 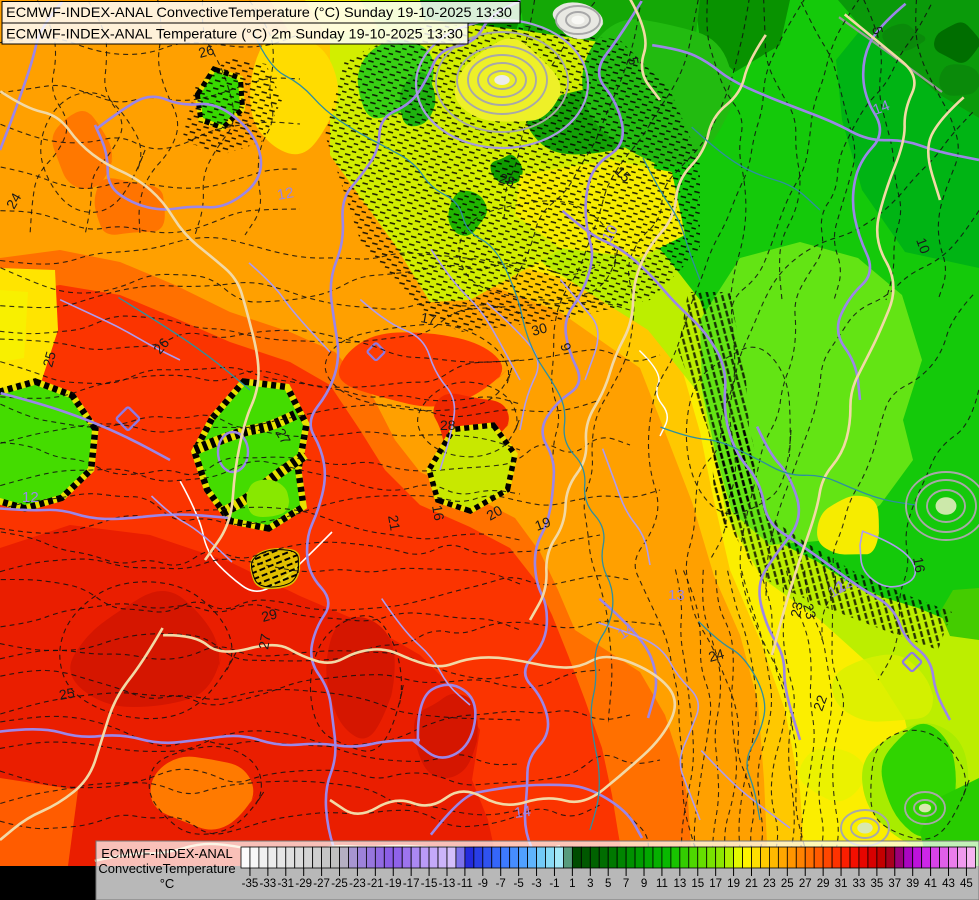 What do you see at coordinates (250, 884) in the screenshot?
I see `svg-text: -35` at bounding box center [250, 884].